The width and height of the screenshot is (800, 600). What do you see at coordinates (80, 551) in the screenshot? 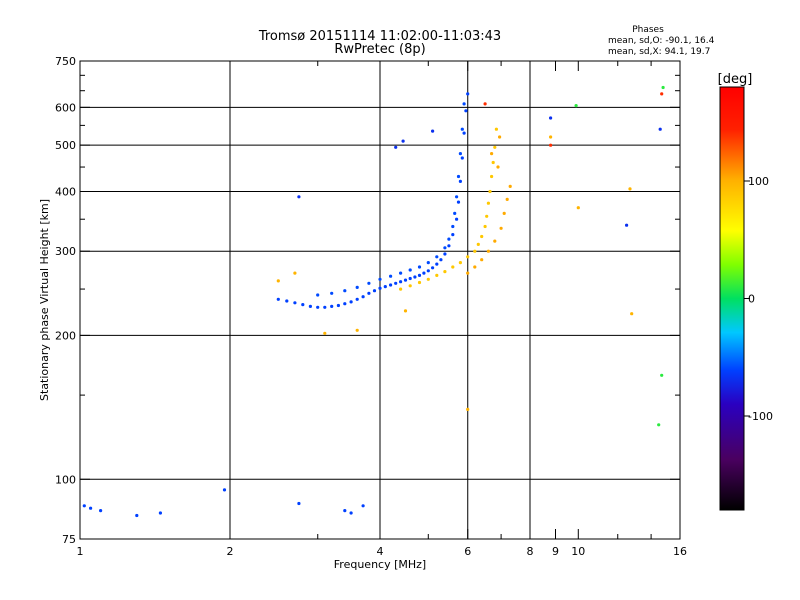
I see `x-tick-label: 1` at bounding box center [80, 551].